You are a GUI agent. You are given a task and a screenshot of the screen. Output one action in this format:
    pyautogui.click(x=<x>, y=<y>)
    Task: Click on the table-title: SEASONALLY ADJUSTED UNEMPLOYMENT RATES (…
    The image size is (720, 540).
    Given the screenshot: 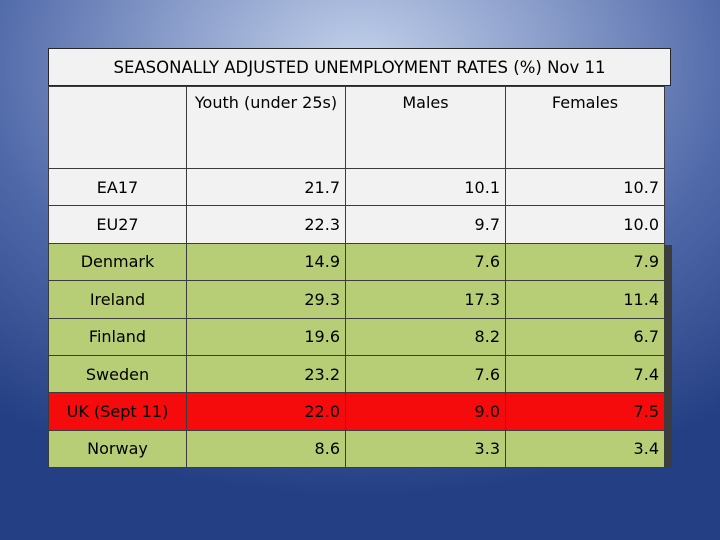 What is the action you would take?
    pyautogui.click(x=359, y=67)
    